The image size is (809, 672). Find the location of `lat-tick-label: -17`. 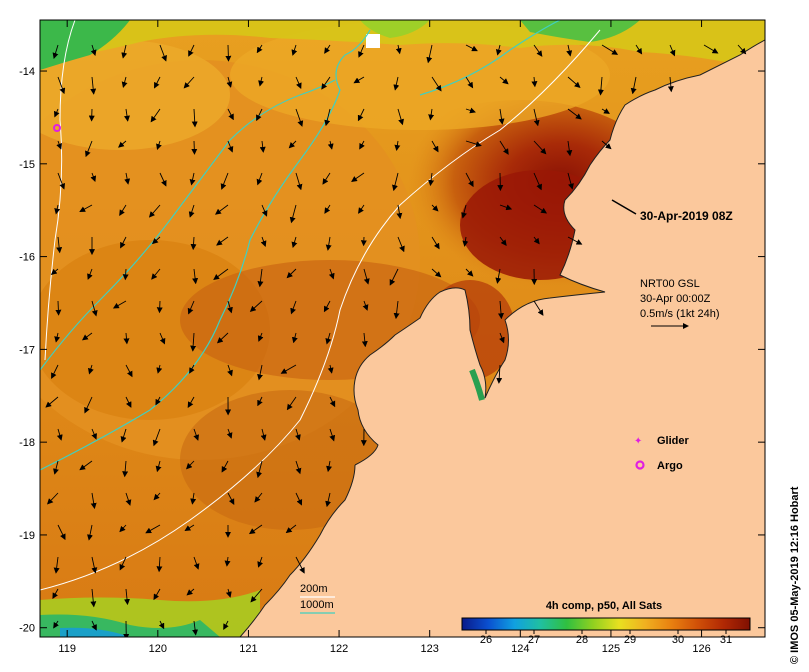

lat-tick-label: -17 is located at coordinates (27, 350).